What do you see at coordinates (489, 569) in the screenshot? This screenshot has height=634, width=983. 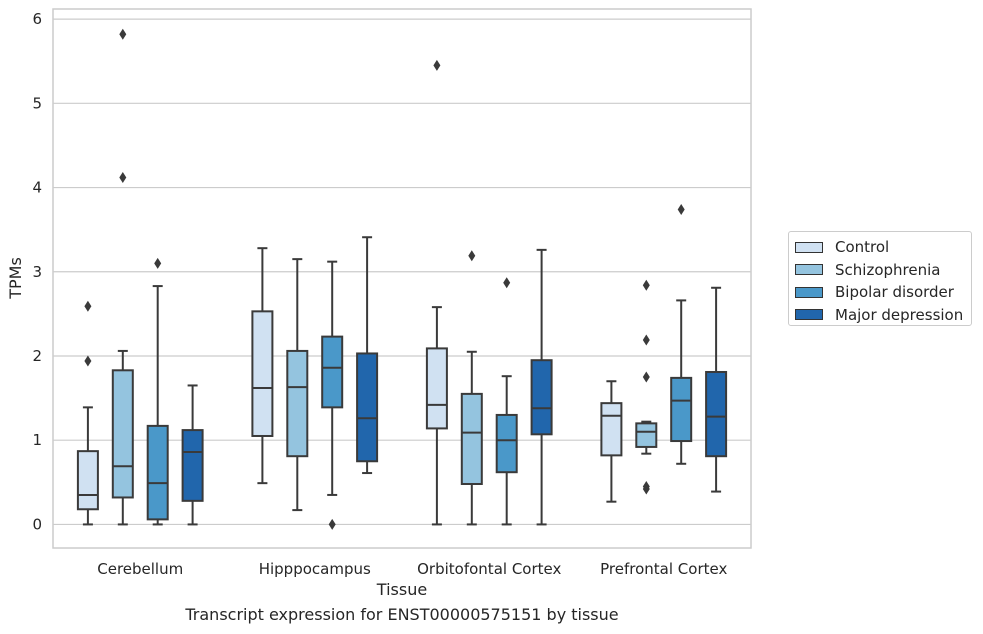 I see `x-tick-label: Orbitofontal Cortex` at bounding box center [489, 569].